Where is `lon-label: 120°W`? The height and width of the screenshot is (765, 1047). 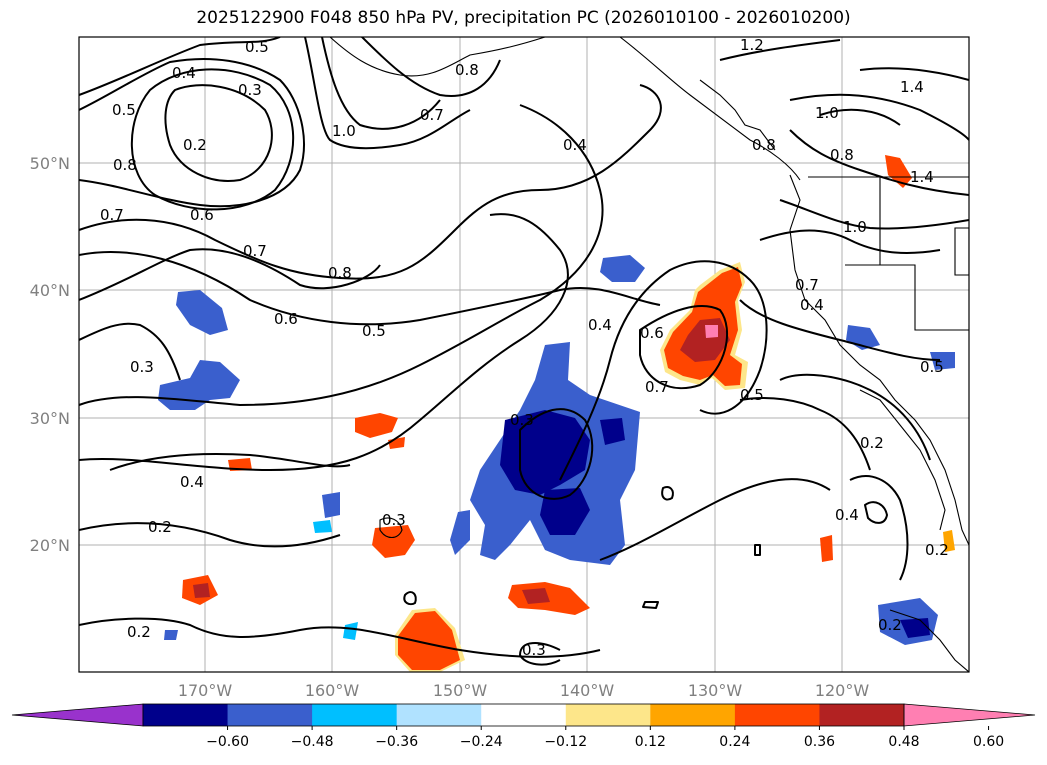
lon-label: 120°W is located at coordinates (842, 690).